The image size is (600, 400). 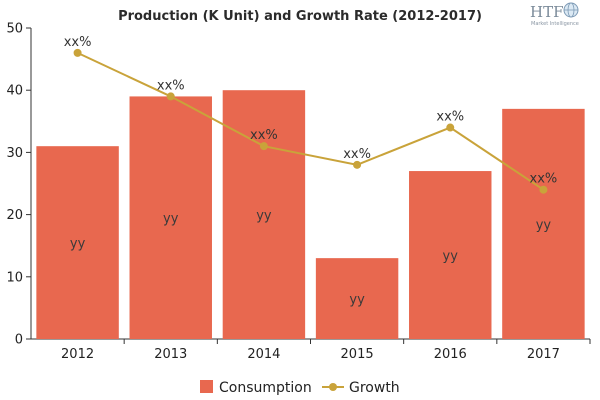 I want to click on bar-consumption-2013, so click(x=170, y=217).